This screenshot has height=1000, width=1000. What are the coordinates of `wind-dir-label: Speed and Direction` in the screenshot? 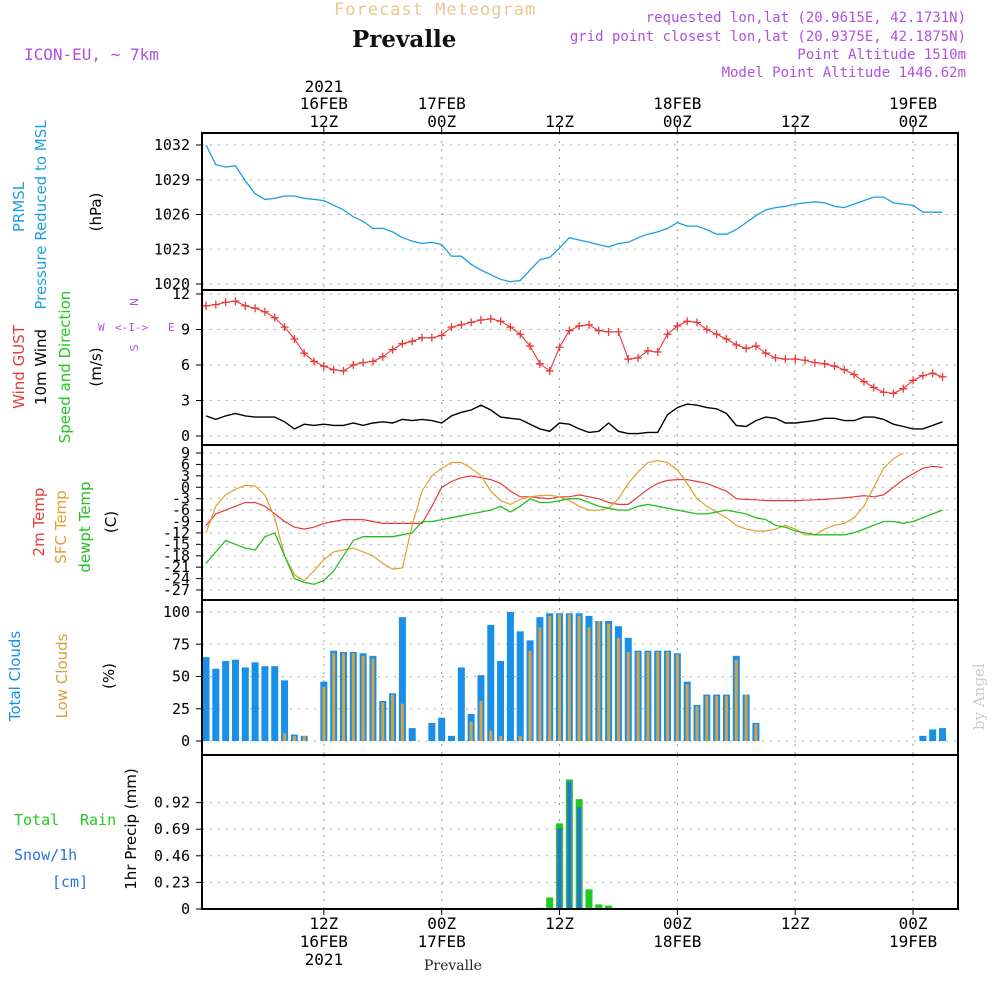 It's located at (65, 367).